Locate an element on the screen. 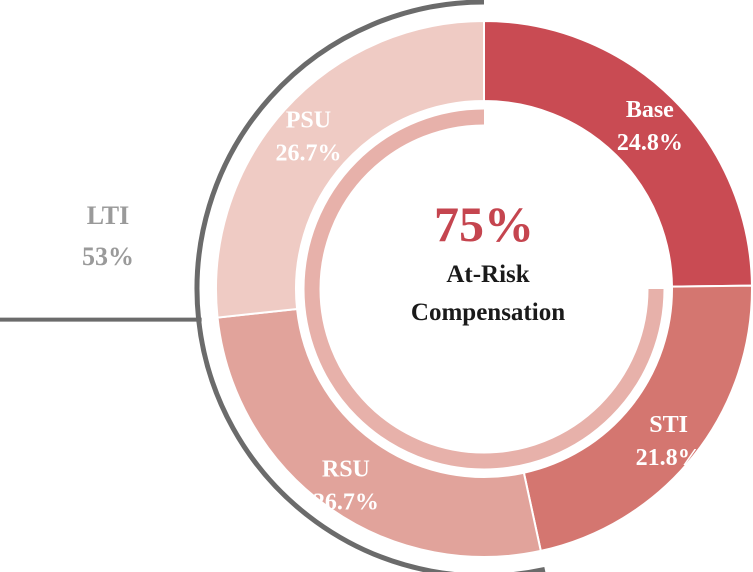 Image resolution: width=753 pixels, height=572 pixels. lti-label: LTI is located at coordinates (108, 215).